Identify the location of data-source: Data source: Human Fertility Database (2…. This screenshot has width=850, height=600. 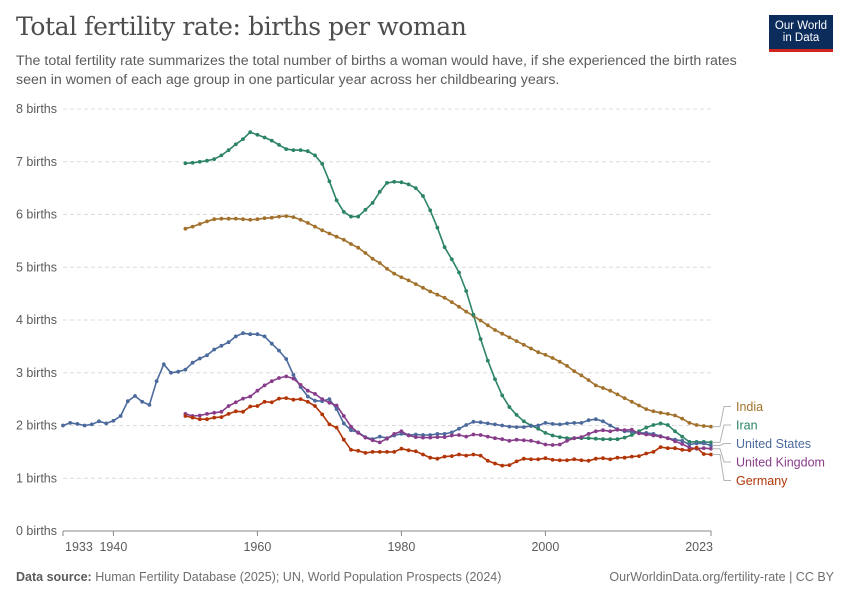
(258, 577).